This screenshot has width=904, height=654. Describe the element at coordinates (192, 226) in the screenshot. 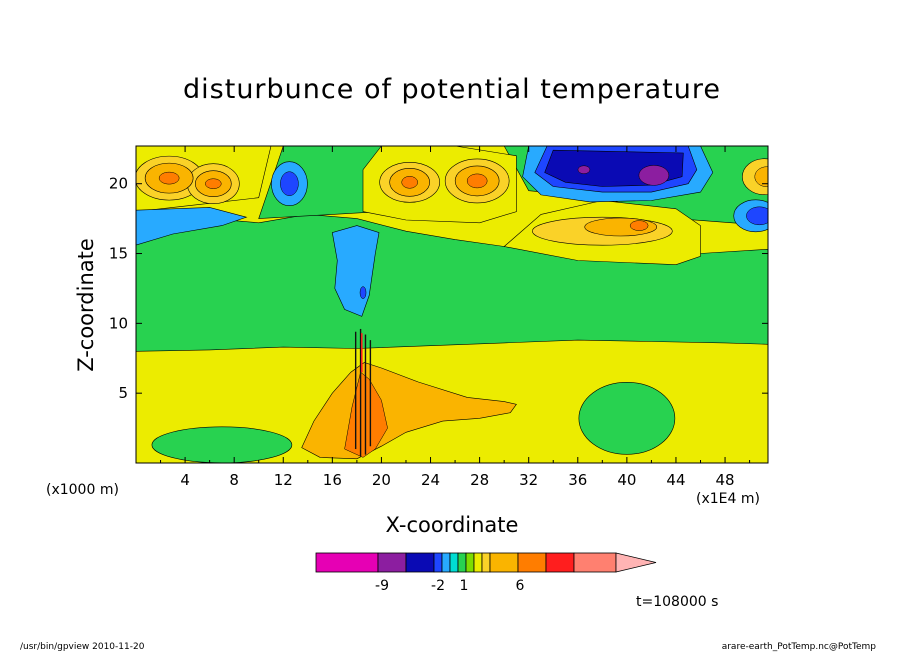

I see `region-cold-strip-west` at that location.